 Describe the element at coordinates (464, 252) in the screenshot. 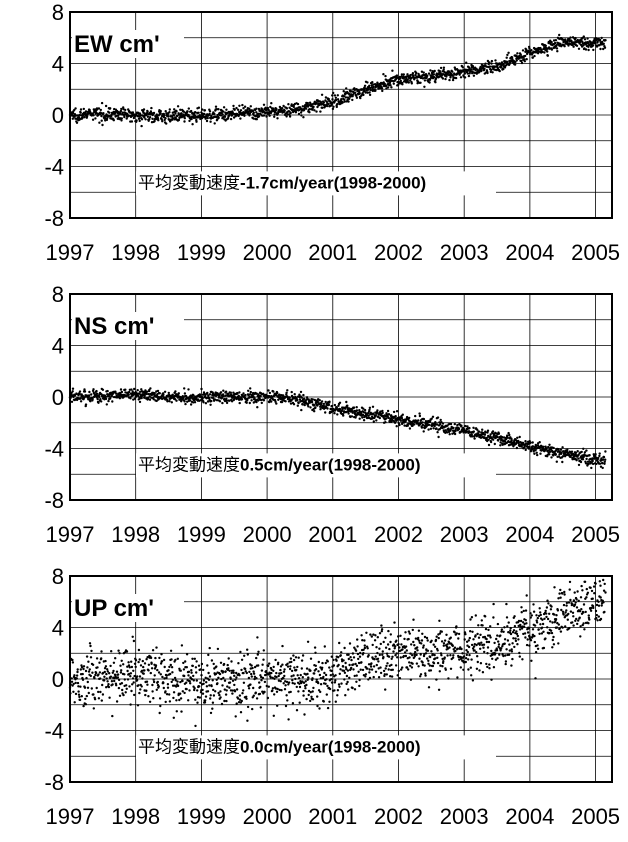

I see `x-tick-label: 2003` at that location.